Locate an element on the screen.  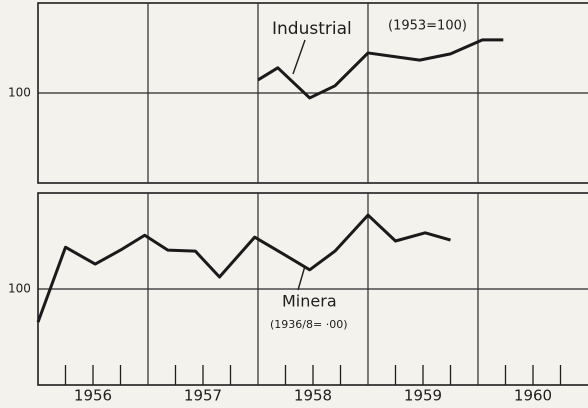
series-note: (1953=100) is located at coordinates (427, 26).